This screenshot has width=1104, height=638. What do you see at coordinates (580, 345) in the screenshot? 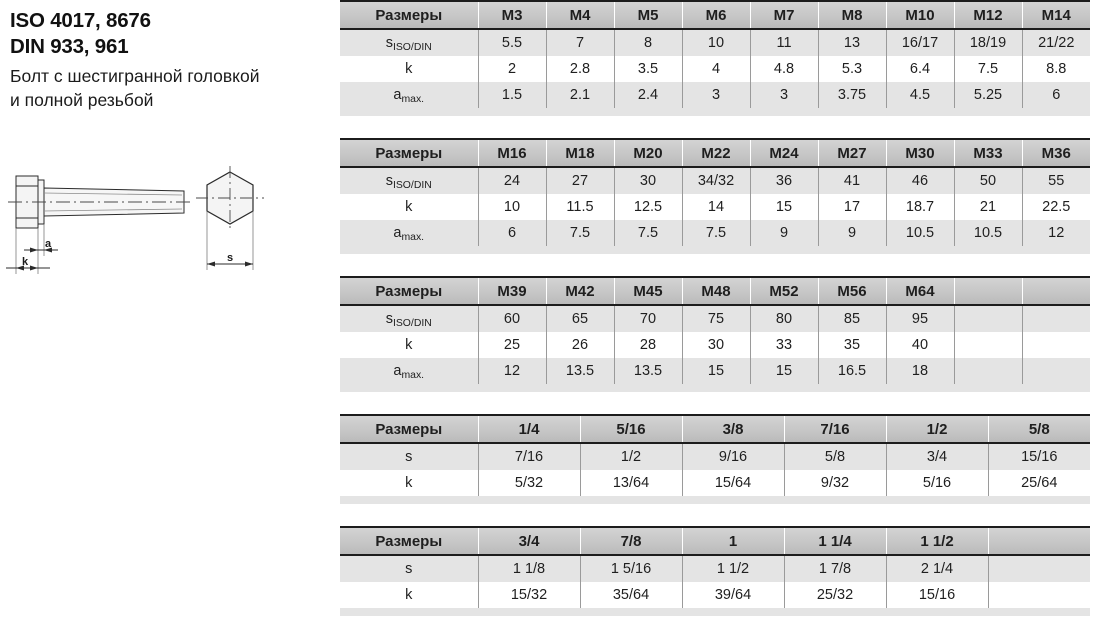
I see `data-cell: 26` at bounding box center [580, 345].